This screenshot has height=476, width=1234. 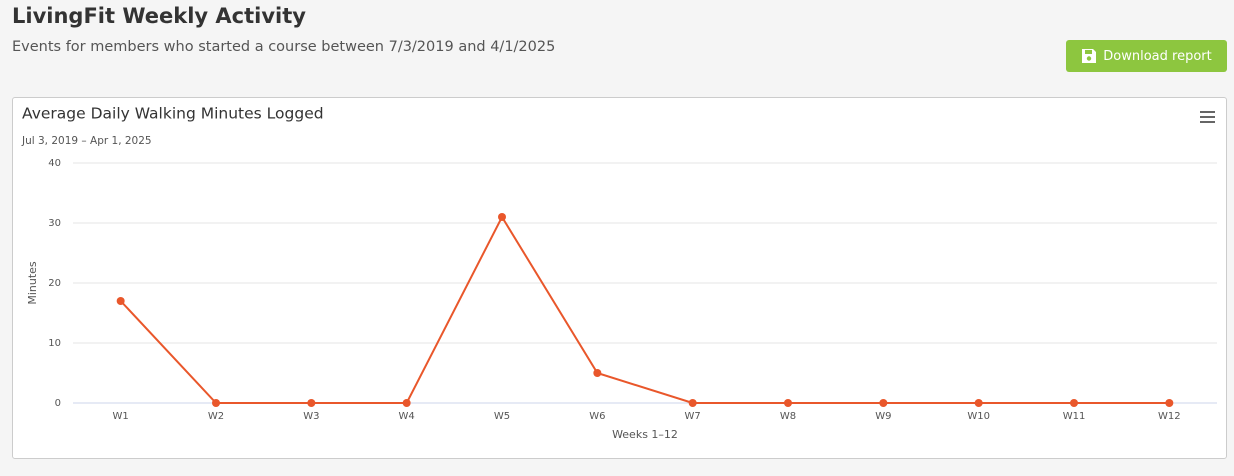 What do you see at coordinates (54, 223) in the screenshot?
I see `y-tick-label: 30` at bounding box center [54, 223].